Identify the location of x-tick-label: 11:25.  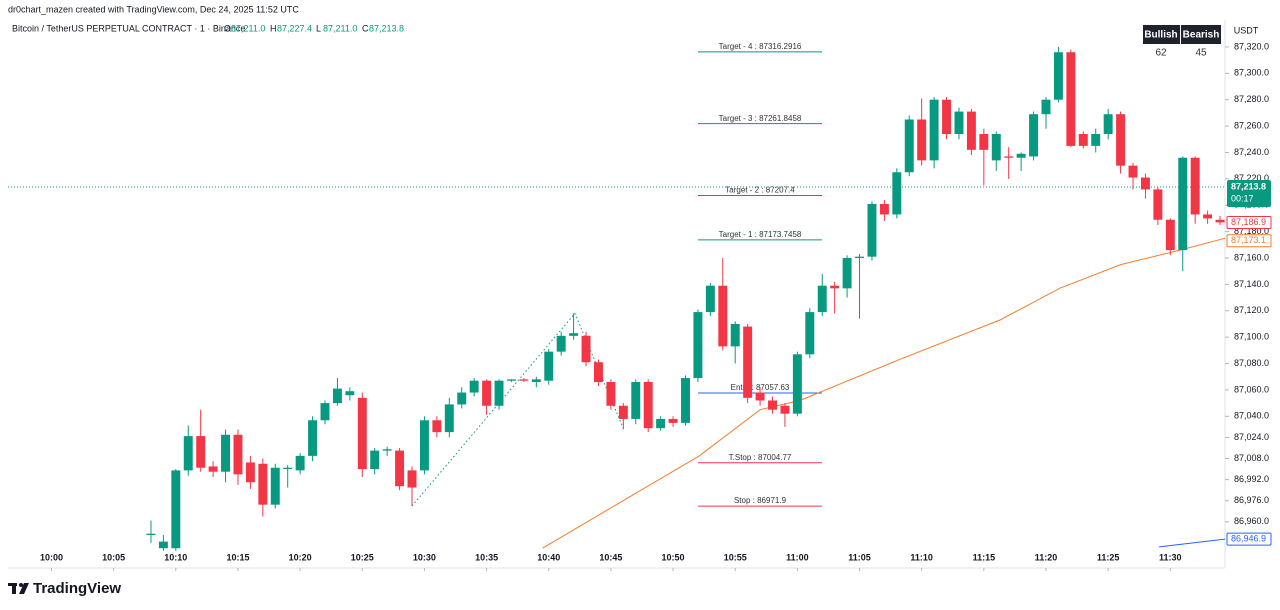
(1108, 557).